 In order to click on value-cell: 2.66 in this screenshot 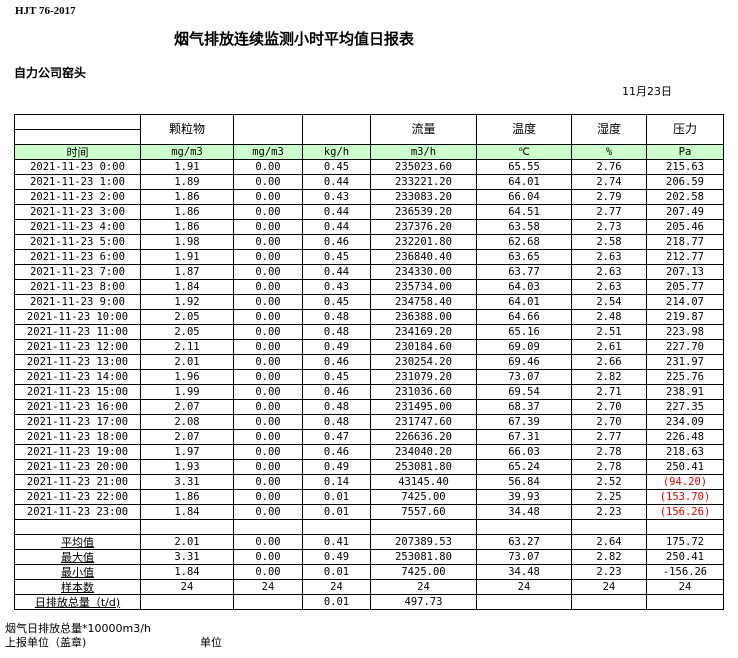, I will do `click(609, 362)`.